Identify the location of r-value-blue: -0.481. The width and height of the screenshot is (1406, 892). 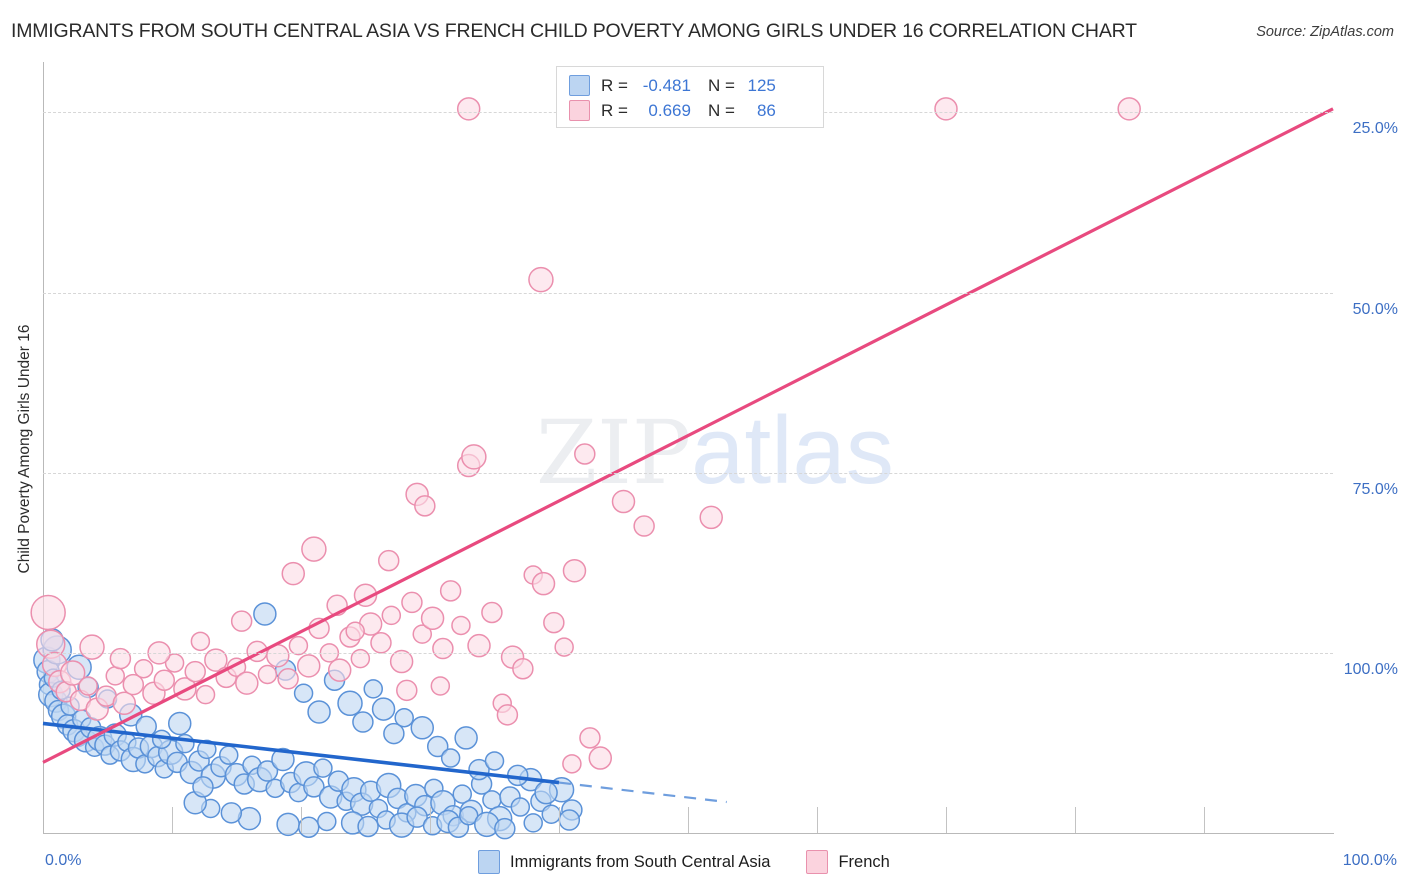
(666, 85).